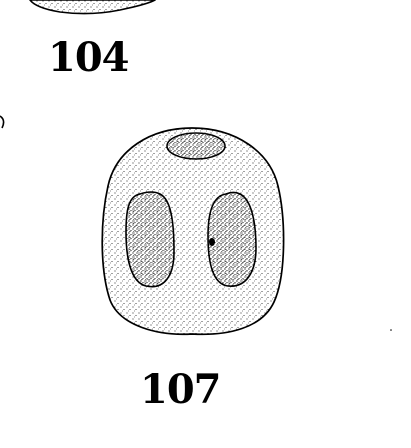 This screenshot has height=448, width=411. I want to click on top-opening, so click(196, 146).